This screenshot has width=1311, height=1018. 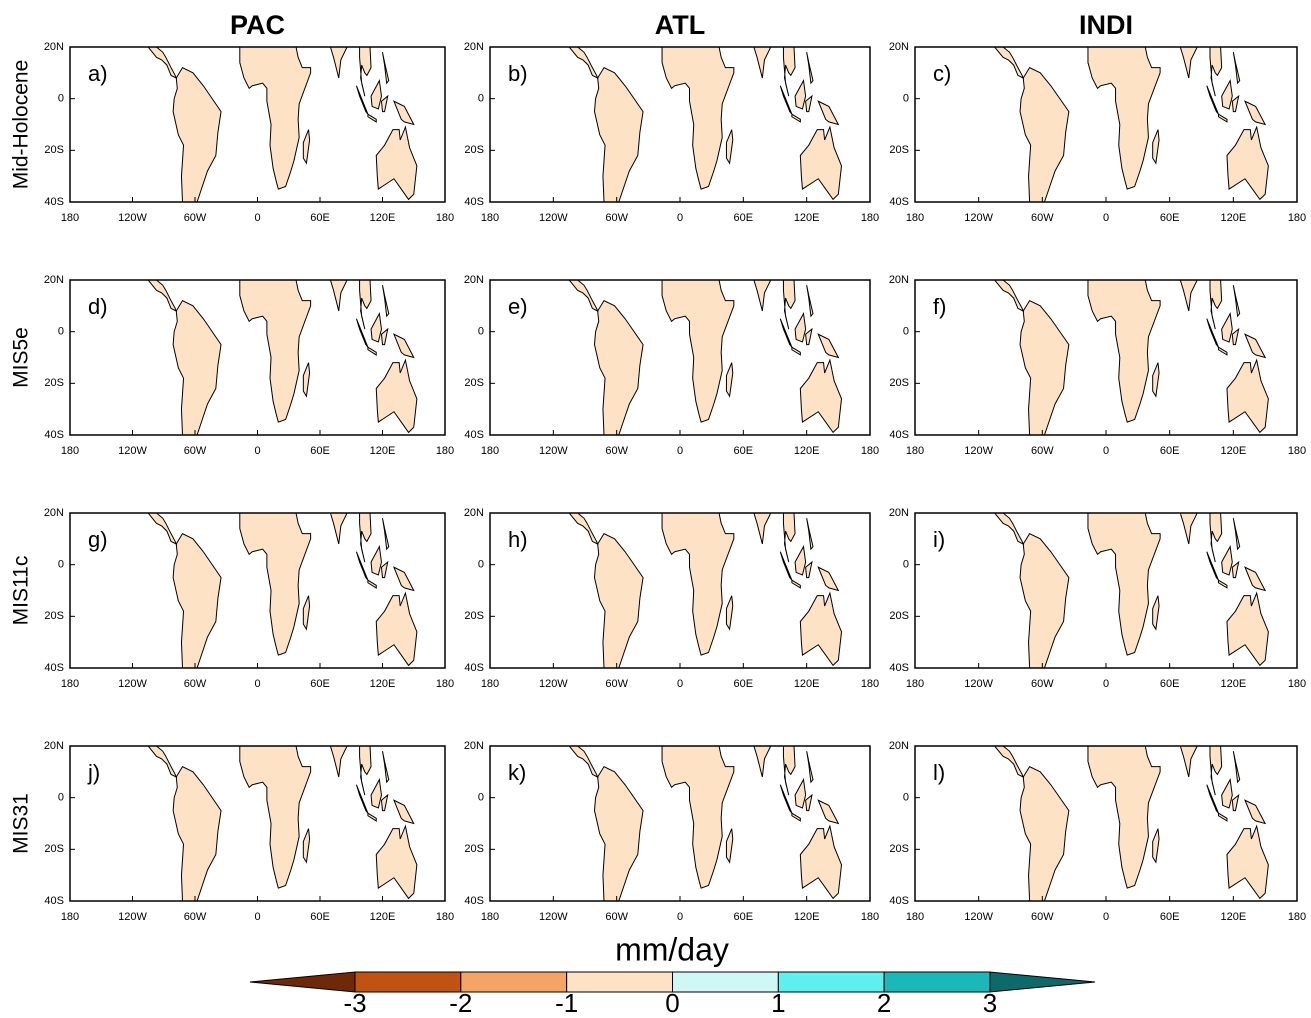 I want to click on colorbar-tick-label: -2, so click(x=460, y=1003).